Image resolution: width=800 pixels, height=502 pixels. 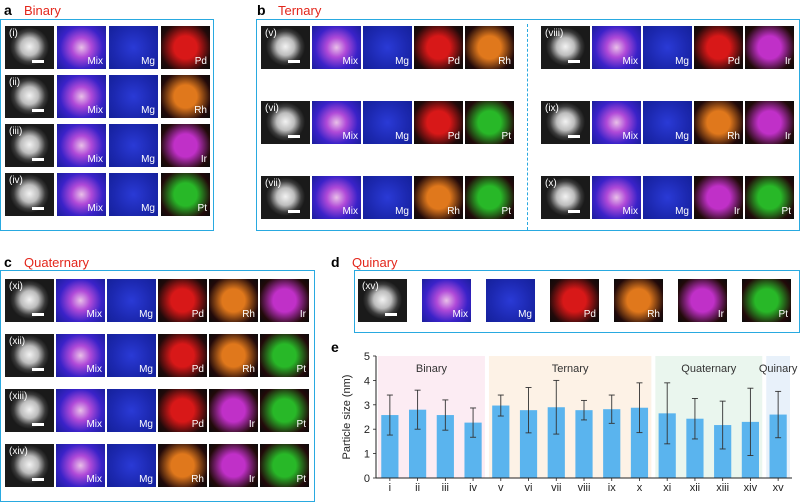 I want to click on haadf-image: (ix), so click(x=565, y=122).